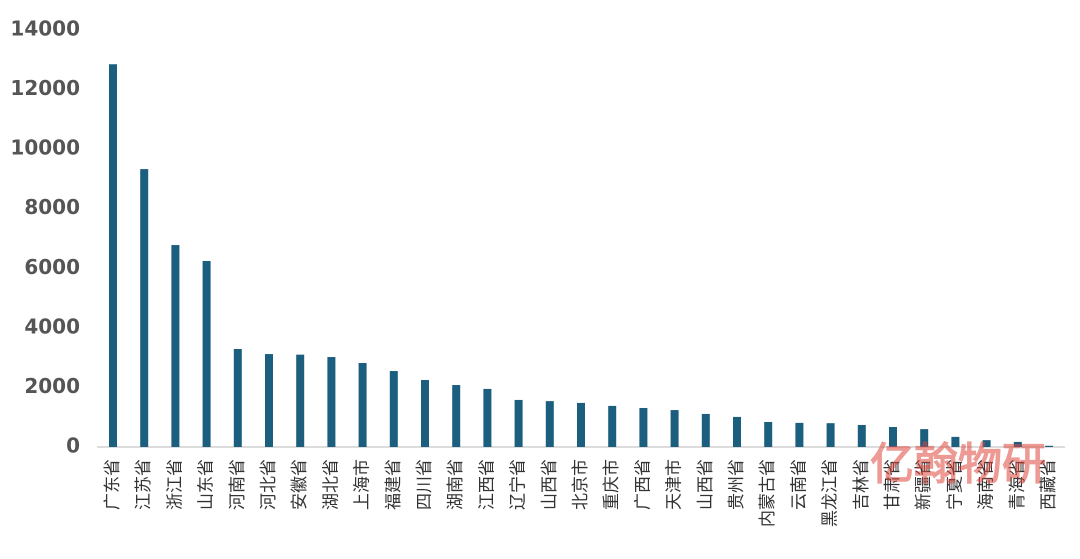  I want to click on x-tick-label: 安徽省, so click(300, 484).